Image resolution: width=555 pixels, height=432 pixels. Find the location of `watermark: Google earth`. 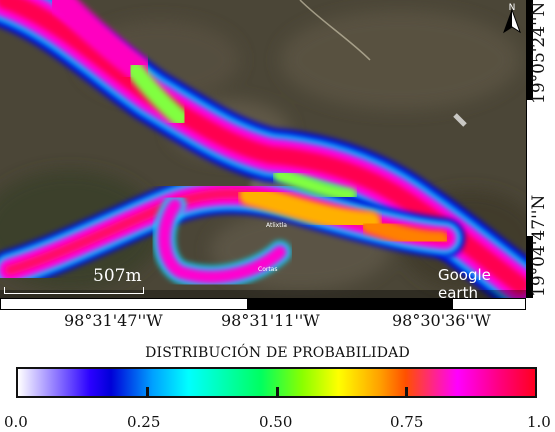

watermark: Google earth is located at coordinates (464, 282).